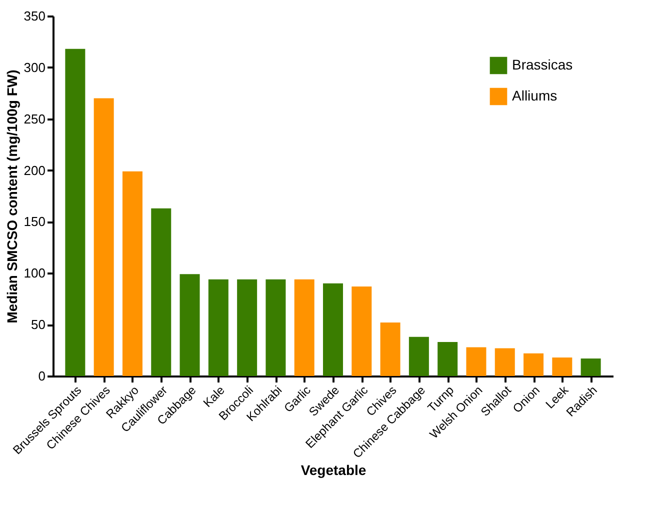  Describe the element at coordinates (38, 324) in the screenshot. I see `y-tick-label: 50` at that location.